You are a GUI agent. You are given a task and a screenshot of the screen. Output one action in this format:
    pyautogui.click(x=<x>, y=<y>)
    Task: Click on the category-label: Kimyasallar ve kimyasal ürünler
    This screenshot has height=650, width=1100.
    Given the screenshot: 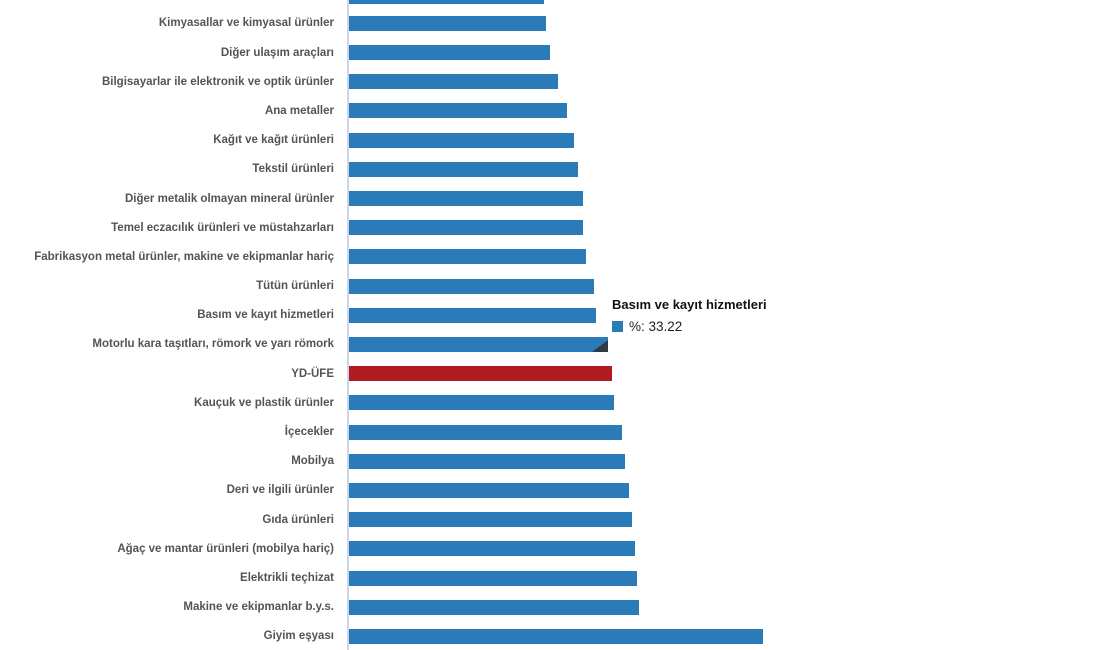 What is the action you would take?
    pyautogui.click(x=246, y=23)
    